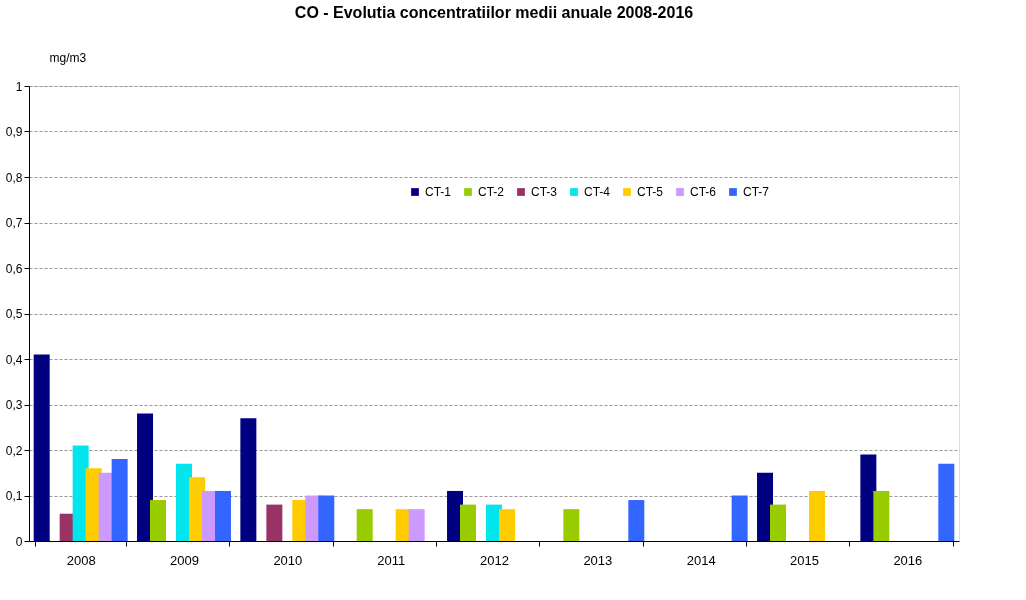 The width and height of the screenshot is (1026, 600). I want to click on y-tick-label: 1, so click(19, 86).